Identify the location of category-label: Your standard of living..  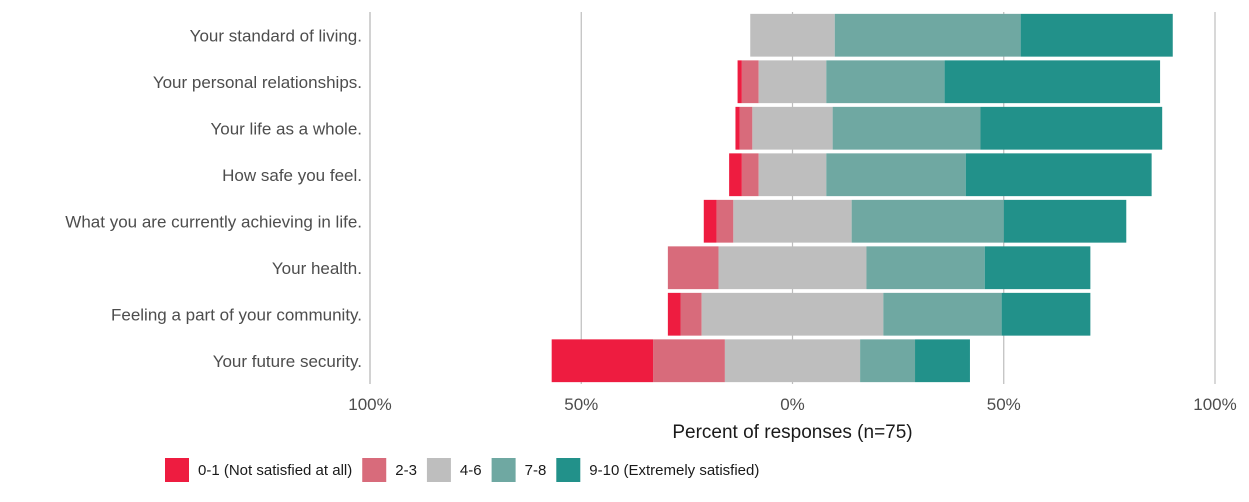
(276, 35).